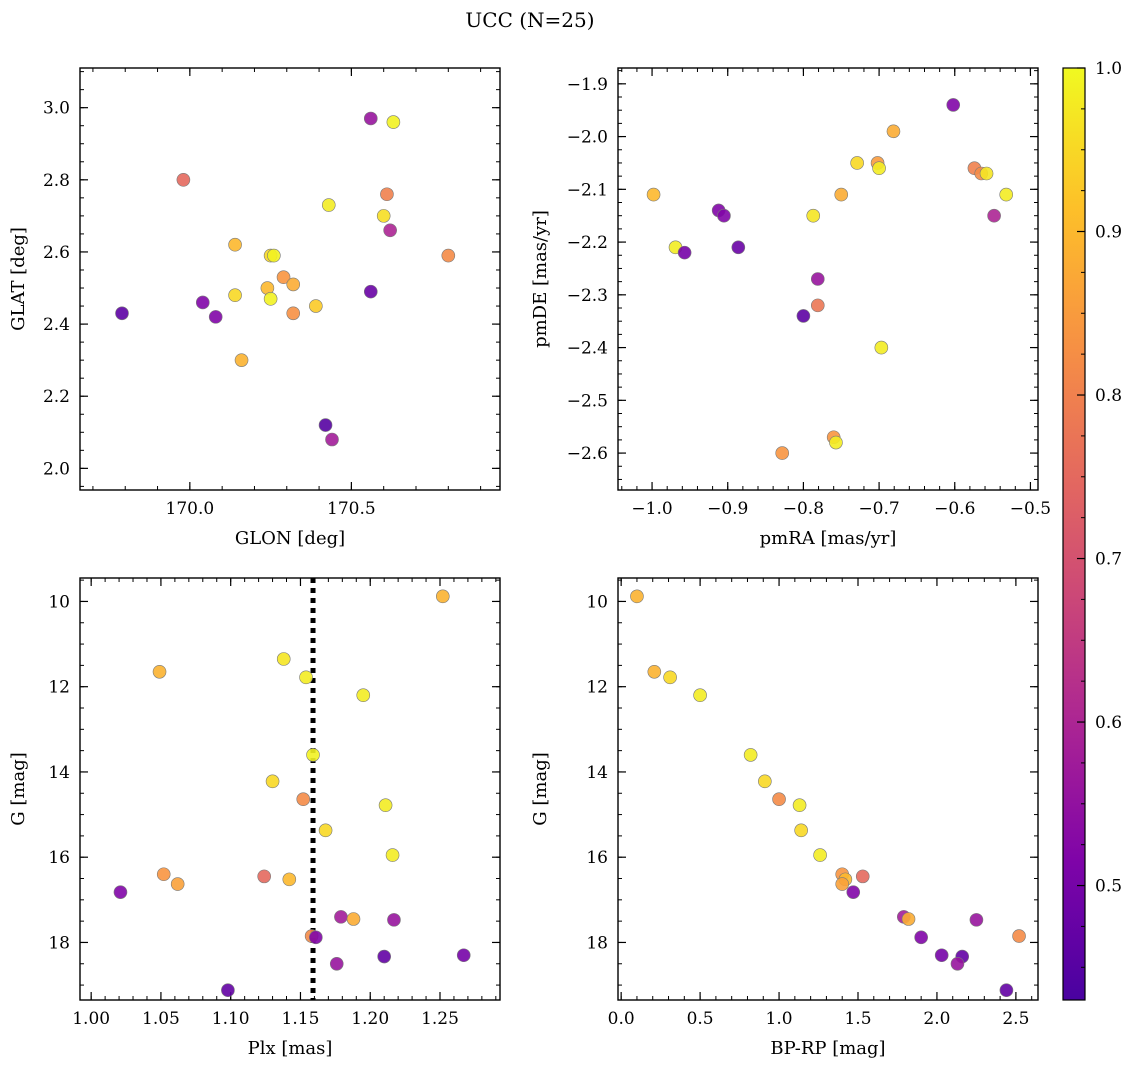  What do you see at coordinates (1074, 534) in the screenshot?
I see `colorbar-gradient` at bounding box center [1074, 534].